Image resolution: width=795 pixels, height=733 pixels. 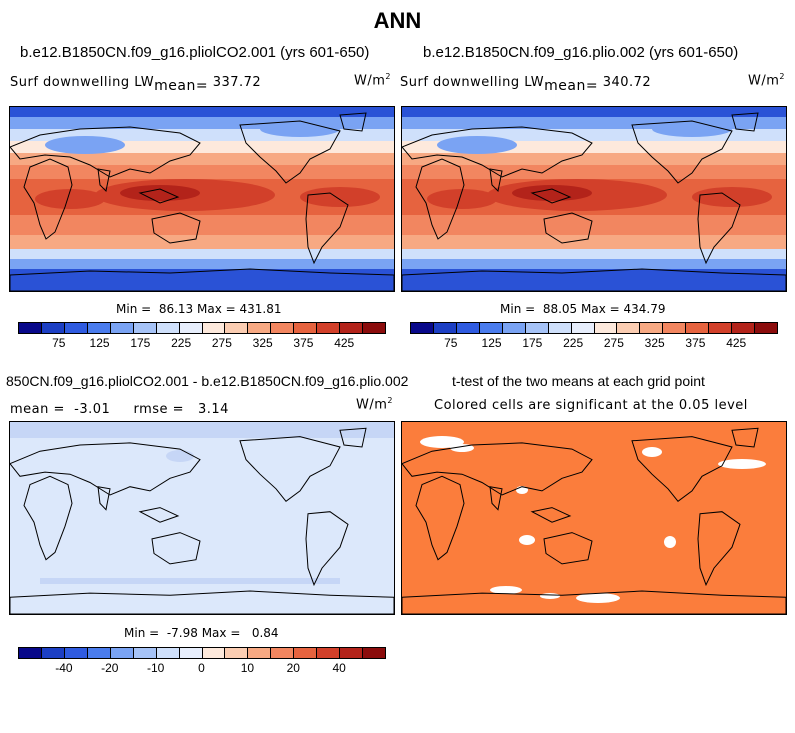 What do you see at coordinates (472, 82) in the screenshot?
I see `variable-name: Surf downwelling LW` at bounding box center [472, 82].